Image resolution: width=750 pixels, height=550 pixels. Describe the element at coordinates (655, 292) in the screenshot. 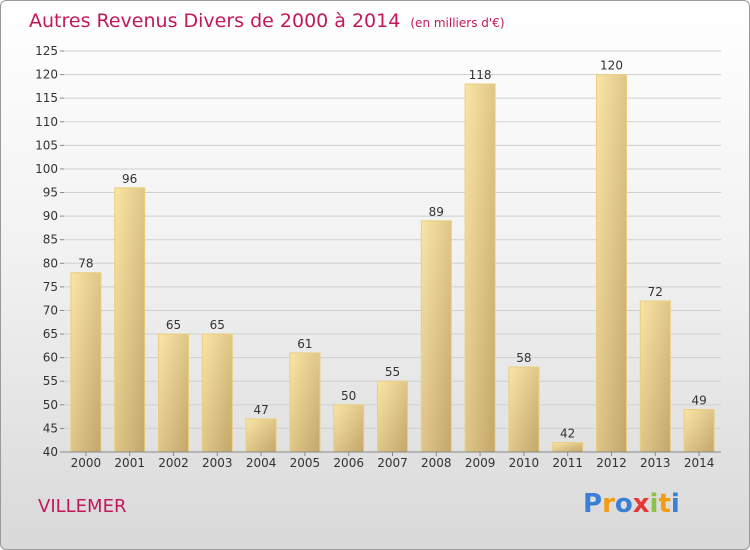

I see `data-label: 72` at that location.